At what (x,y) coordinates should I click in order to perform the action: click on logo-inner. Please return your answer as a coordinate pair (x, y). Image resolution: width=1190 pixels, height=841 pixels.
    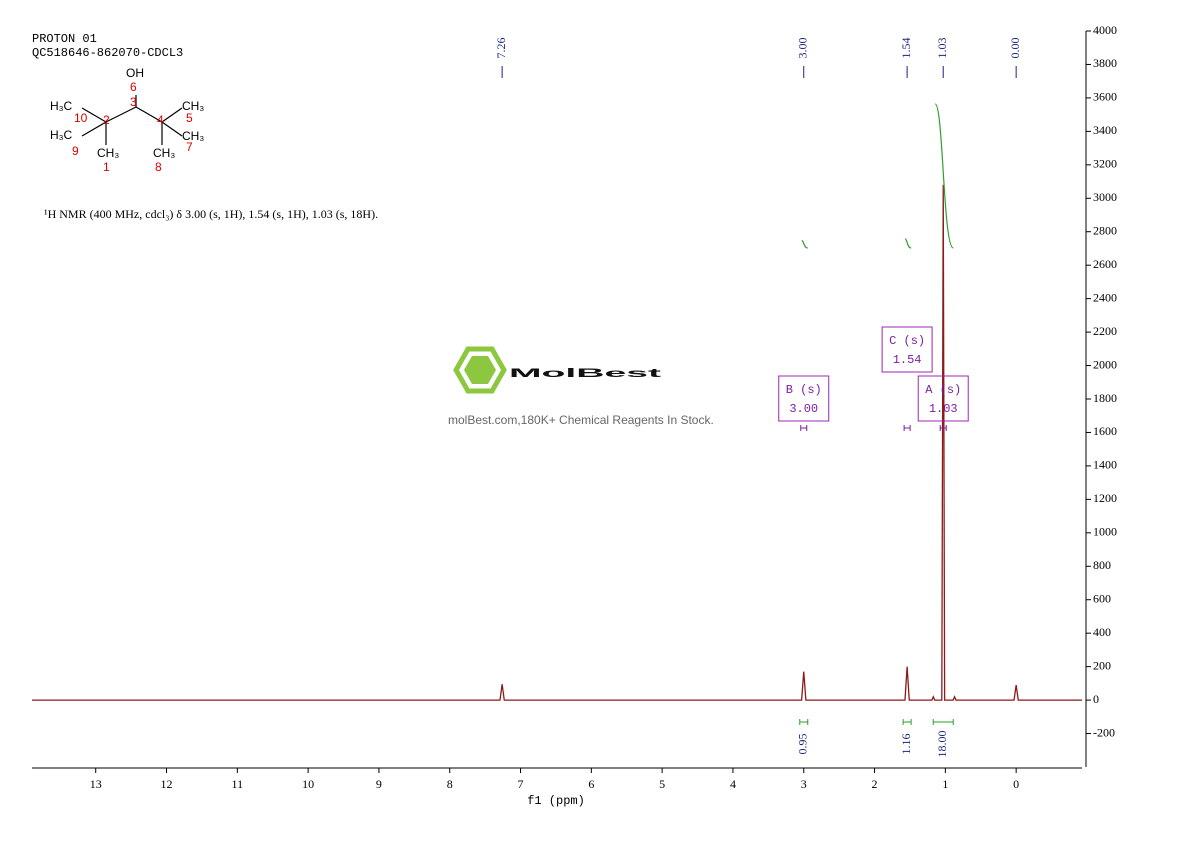
    Looking at the image, I should click on (480, 370).